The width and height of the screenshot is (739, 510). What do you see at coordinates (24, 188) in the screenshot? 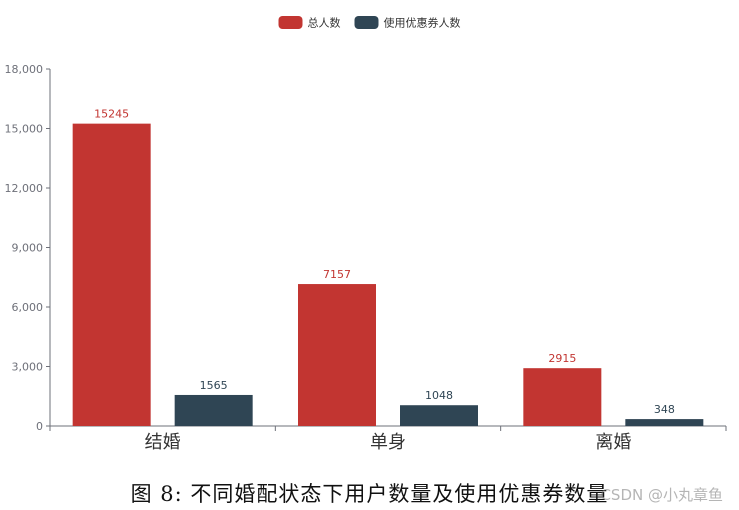
I see `y-tick-label: 12,000` at bounding box center [24, 188].